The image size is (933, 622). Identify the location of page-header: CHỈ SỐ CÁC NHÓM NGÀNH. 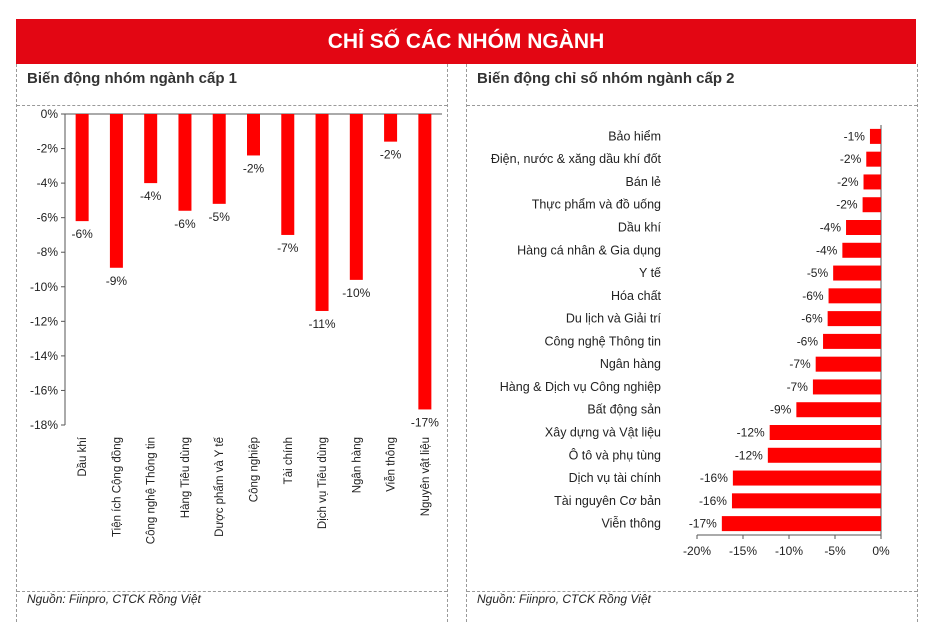
(466, 41).